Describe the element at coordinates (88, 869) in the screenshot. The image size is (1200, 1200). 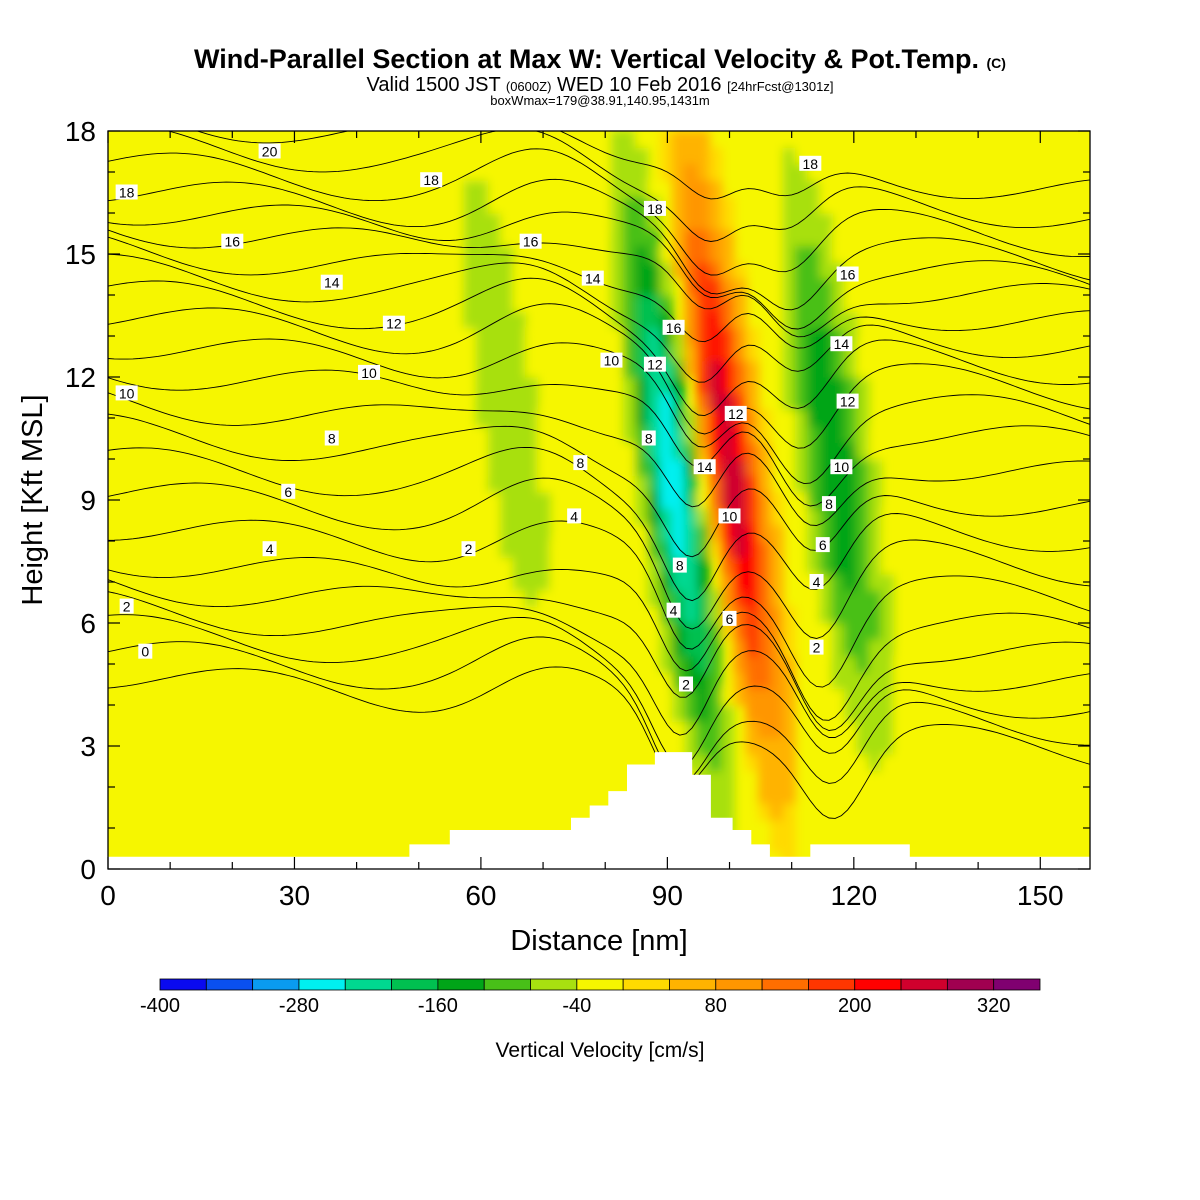
I see `y-tick-label: 0` at that location.